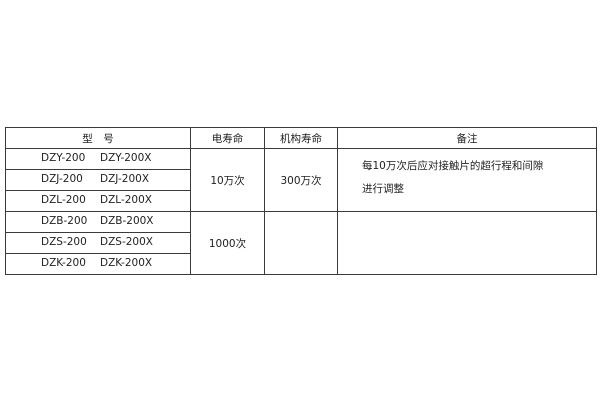  I want to click on model-a: DZY-200, so click(63, 158).